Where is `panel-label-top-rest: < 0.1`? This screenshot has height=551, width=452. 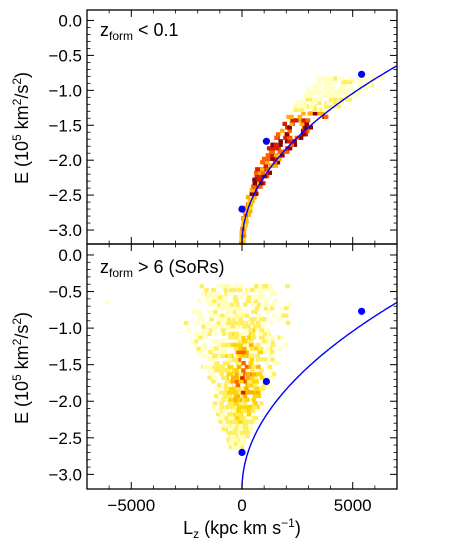
panel-label-top-rest: < 0.1 is located at coordinates (156, 30).